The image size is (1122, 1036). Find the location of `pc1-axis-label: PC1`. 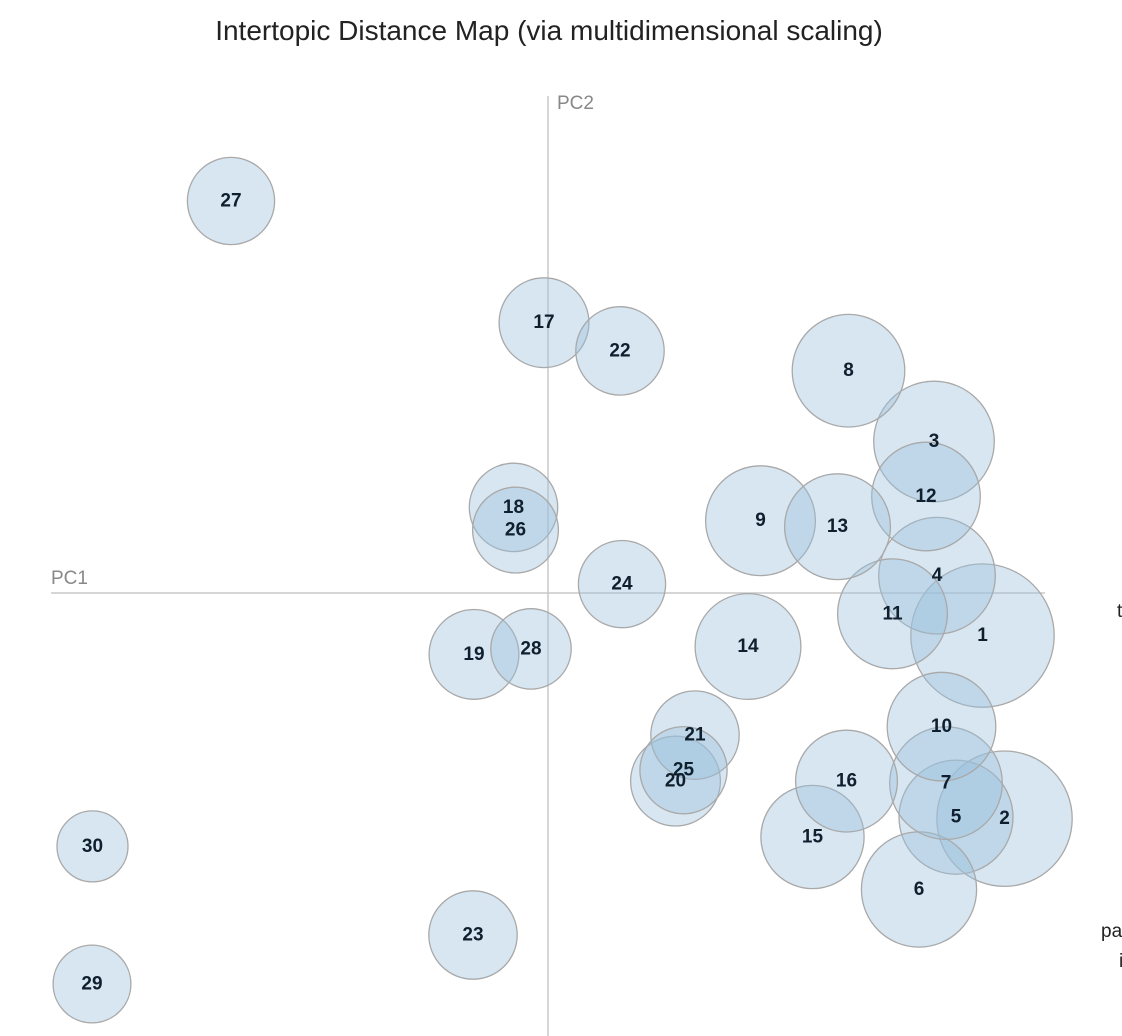

pc1-axis-label: PC1 is located at coordinates (69, 578).